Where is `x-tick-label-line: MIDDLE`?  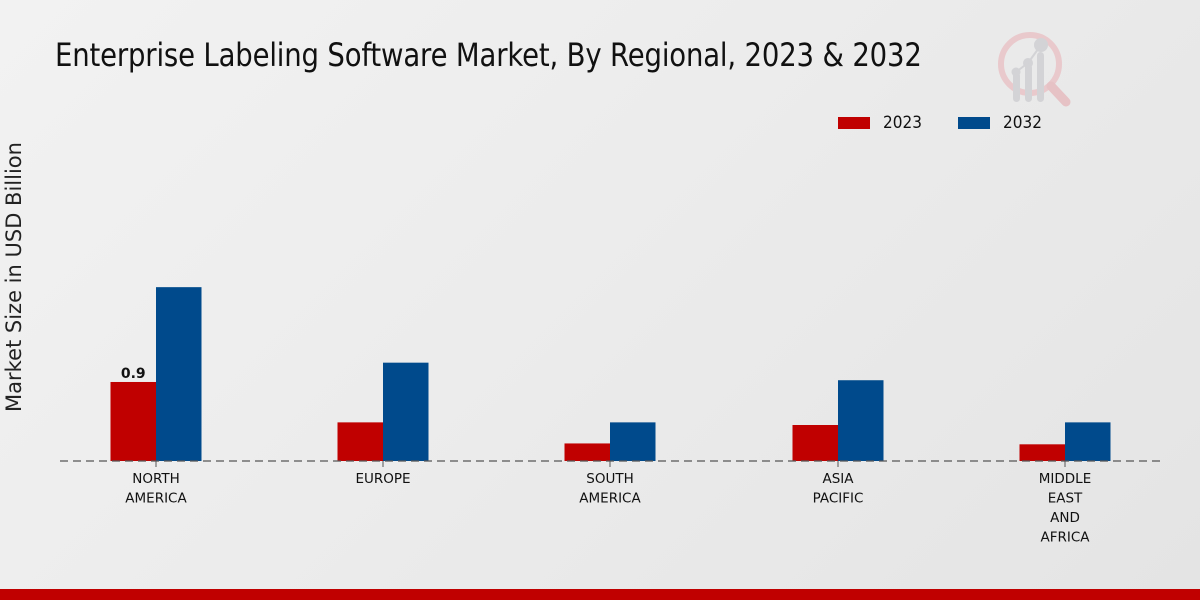 x-tick-label-line: MIDDLE is located at coordinates (1065, 479).